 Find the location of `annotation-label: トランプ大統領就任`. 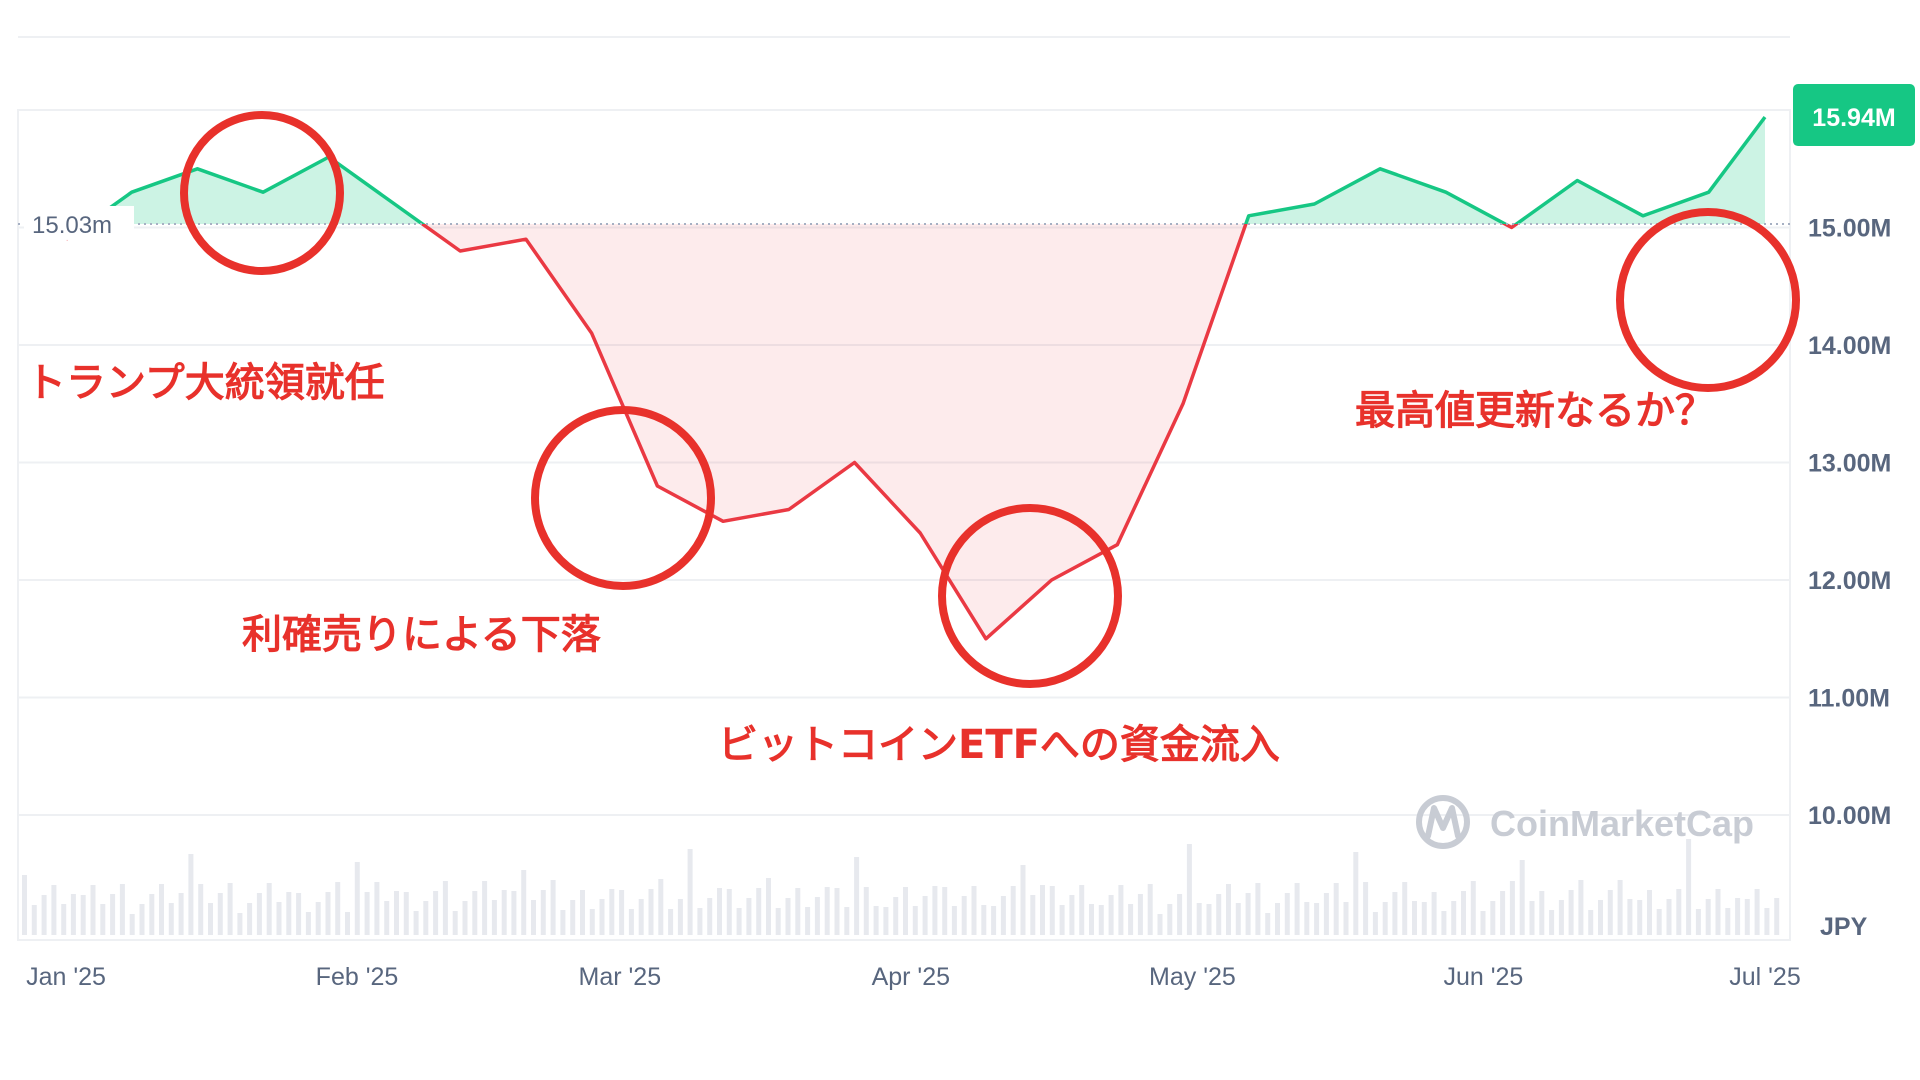

annotation-label: トランプ大統領就任 is located at coordinates (205, 383).